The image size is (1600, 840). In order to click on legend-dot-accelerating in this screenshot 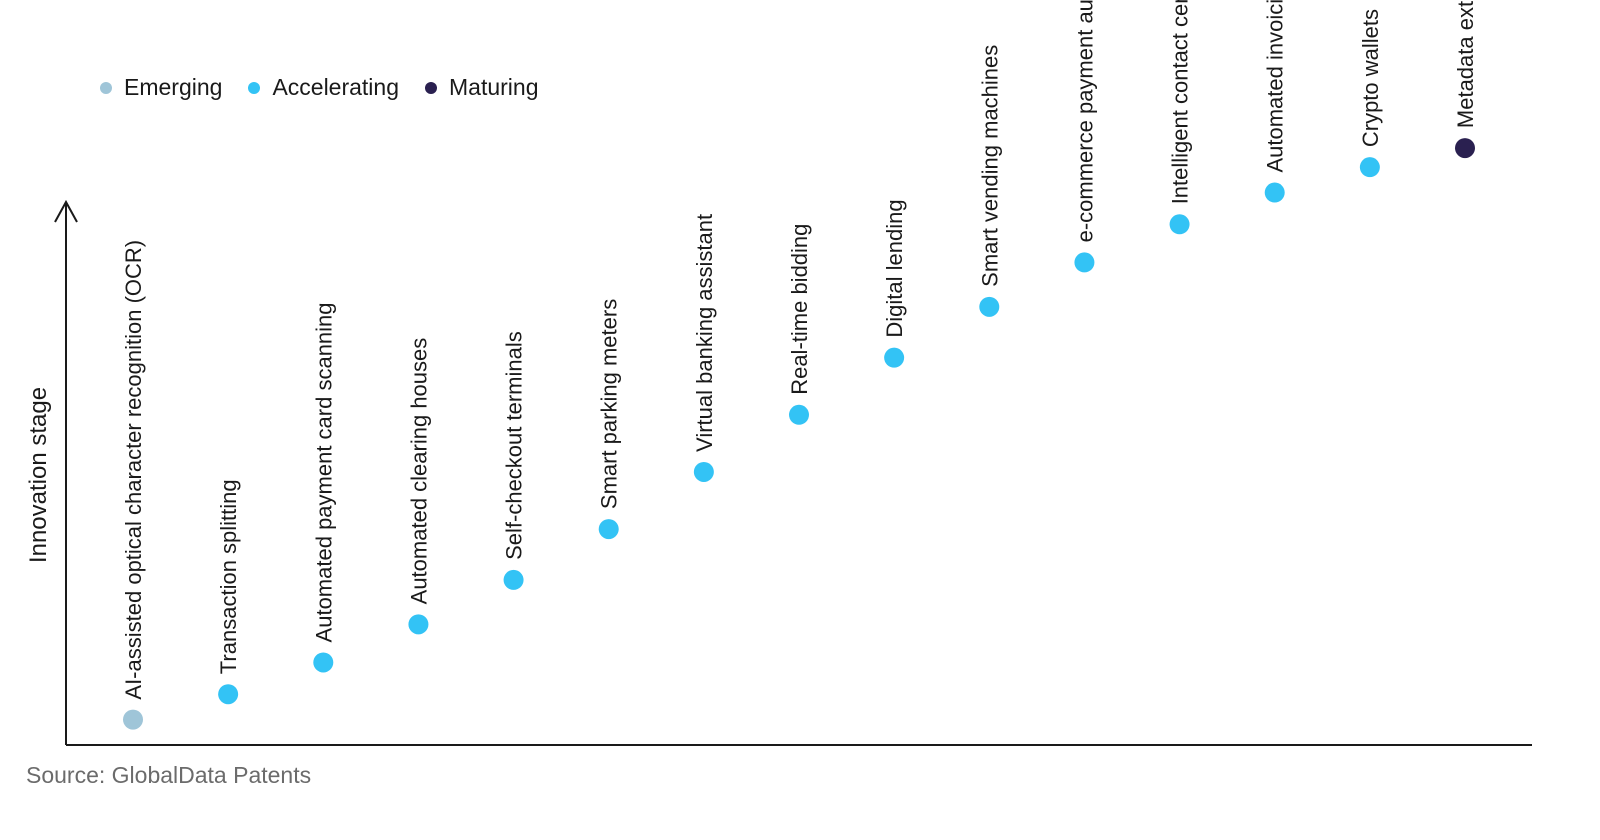, I will do `click(254, 87)`.